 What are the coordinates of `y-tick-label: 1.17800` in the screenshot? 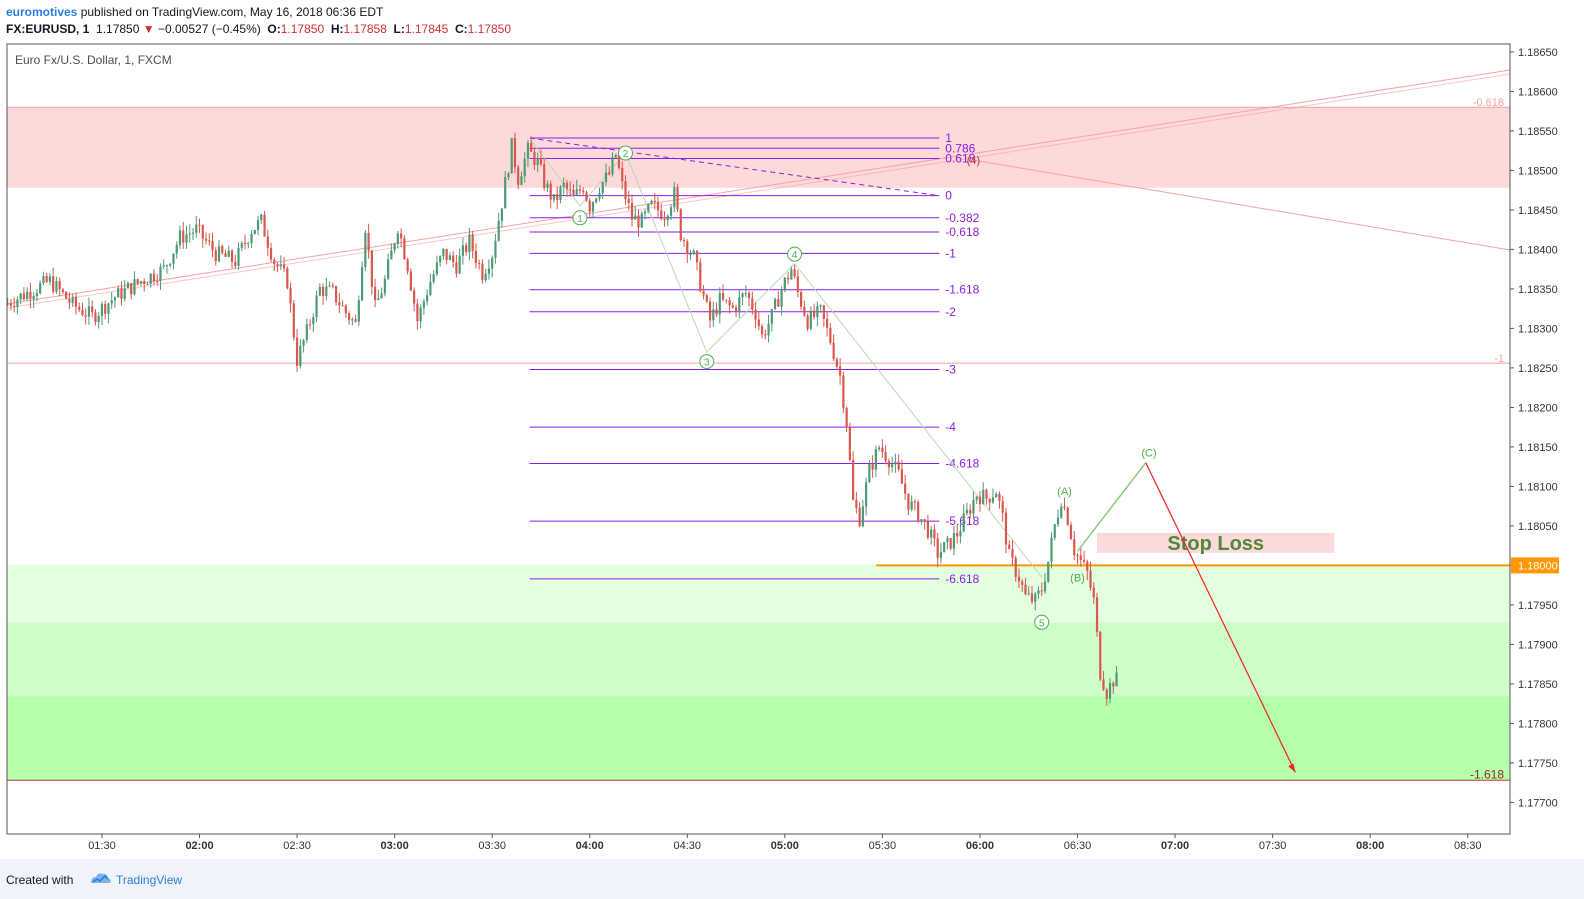 It's located at (1538, 724).